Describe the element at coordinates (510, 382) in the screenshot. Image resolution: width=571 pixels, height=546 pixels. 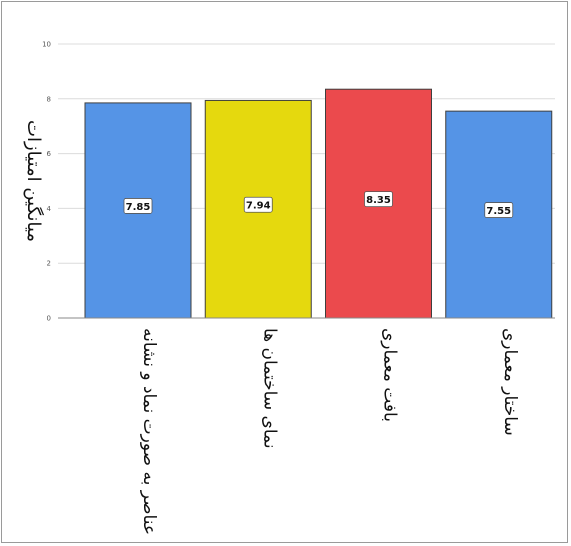
I see `category-label: ساختار معماری` at that location.